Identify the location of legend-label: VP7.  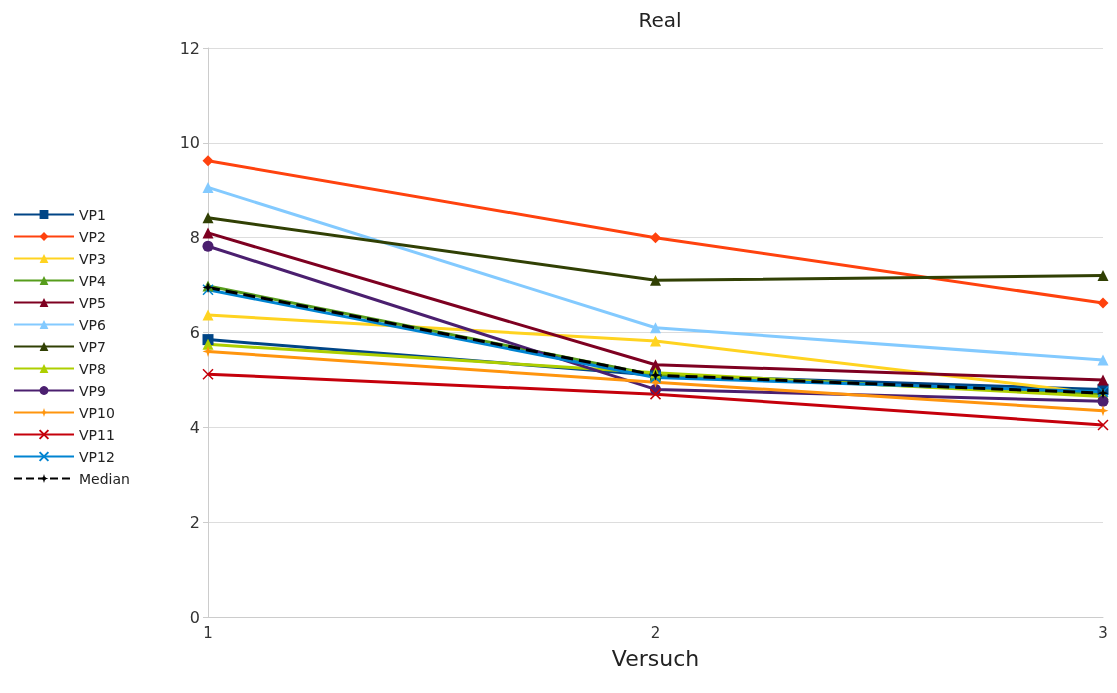
(92, 346).